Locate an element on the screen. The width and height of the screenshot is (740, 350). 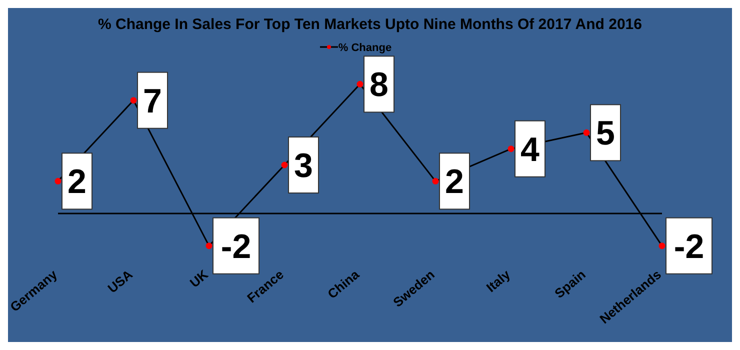
x-tick-label: Italy is located at coordinates (498, 281).